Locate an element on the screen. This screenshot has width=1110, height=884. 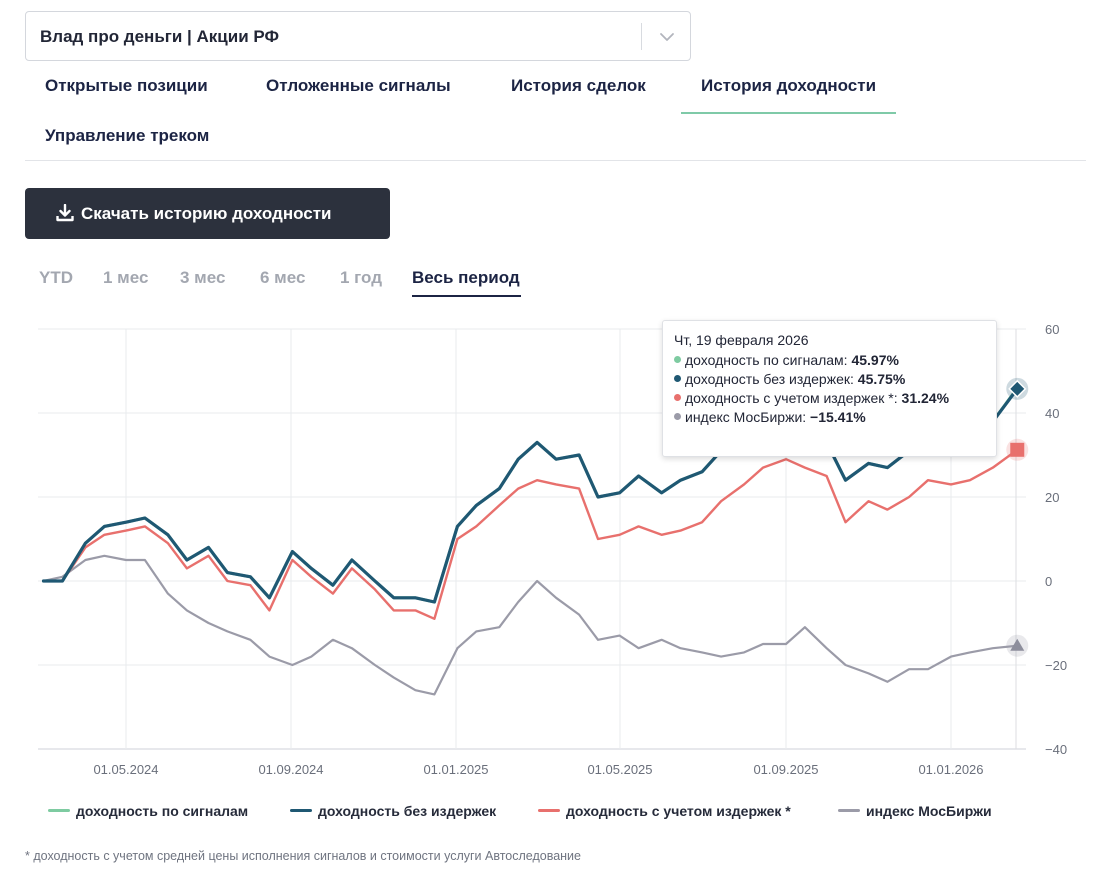
select-separator is located at coordinates (641, 36).